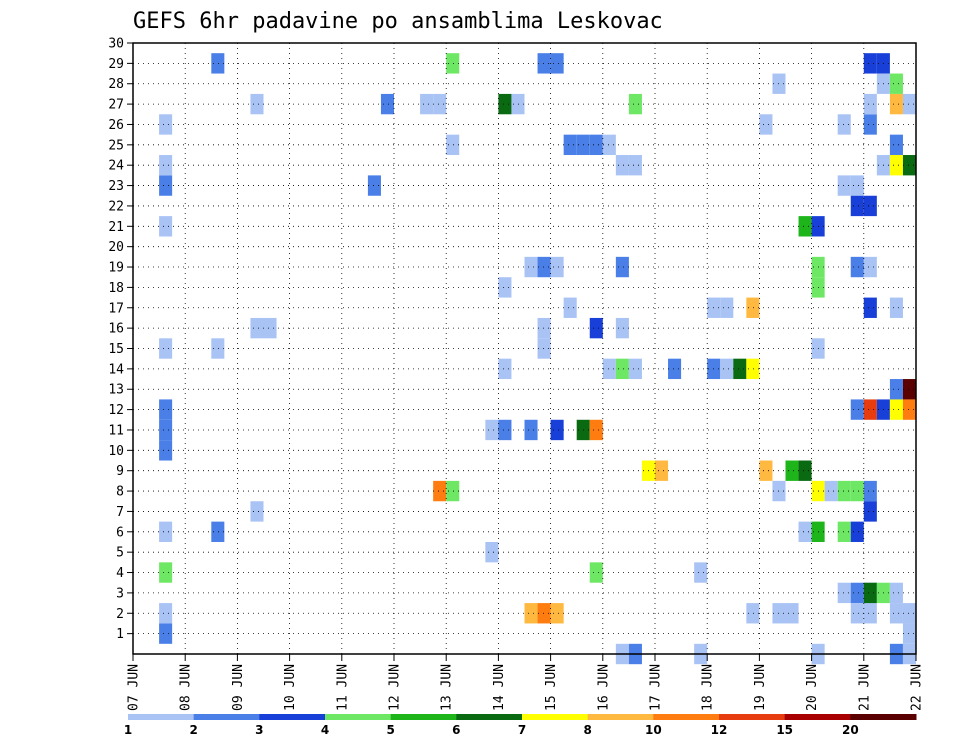 The height and width of the screenshot is (742, 960). Describe the element at coordinates (656, 687) in the screenshot. I see `x-tick-label: 17 JUN` at that location.